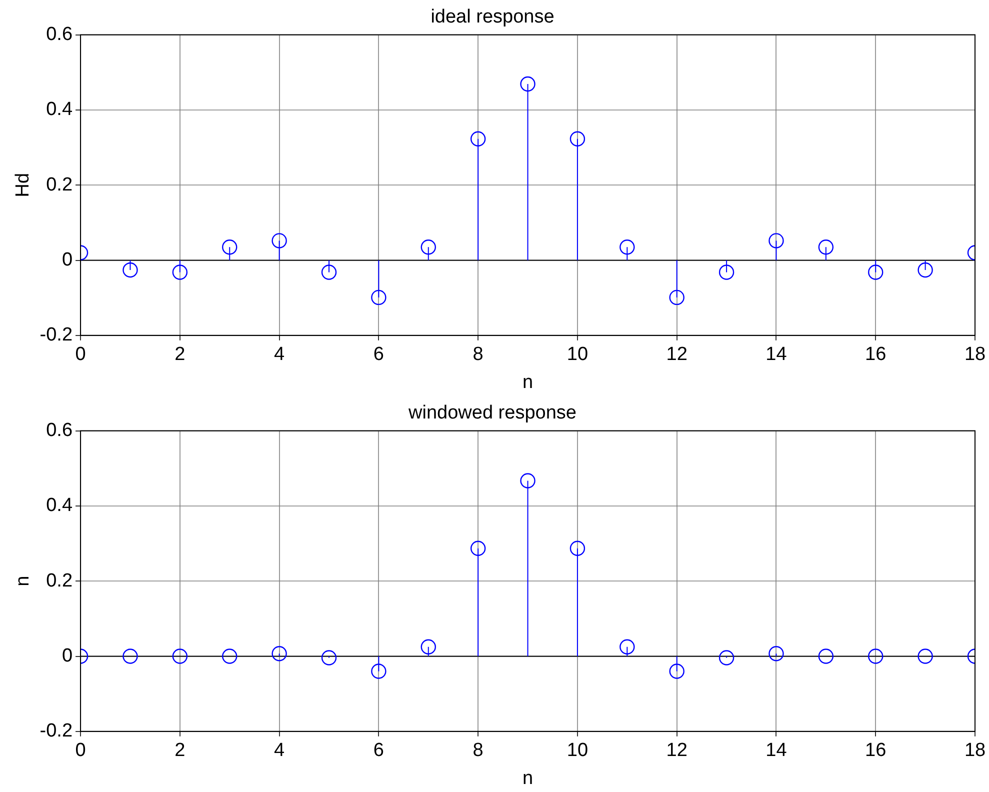 This screenshot has width=989, height=792. Describe the element at coordinates (492, 413) in the screenshot. I see `chart-title: windowed response` at that location.